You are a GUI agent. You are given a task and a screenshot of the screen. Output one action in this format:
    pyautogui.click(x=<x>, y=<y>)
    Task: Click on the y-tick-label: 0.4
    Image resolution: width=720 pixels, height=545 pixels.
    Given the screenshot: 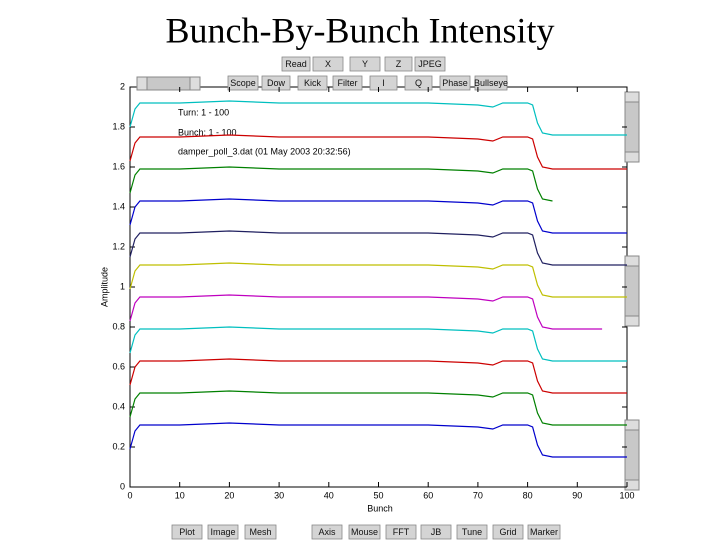 What is the action you would take?
    pyautogui.click(x=118, y=406)
    